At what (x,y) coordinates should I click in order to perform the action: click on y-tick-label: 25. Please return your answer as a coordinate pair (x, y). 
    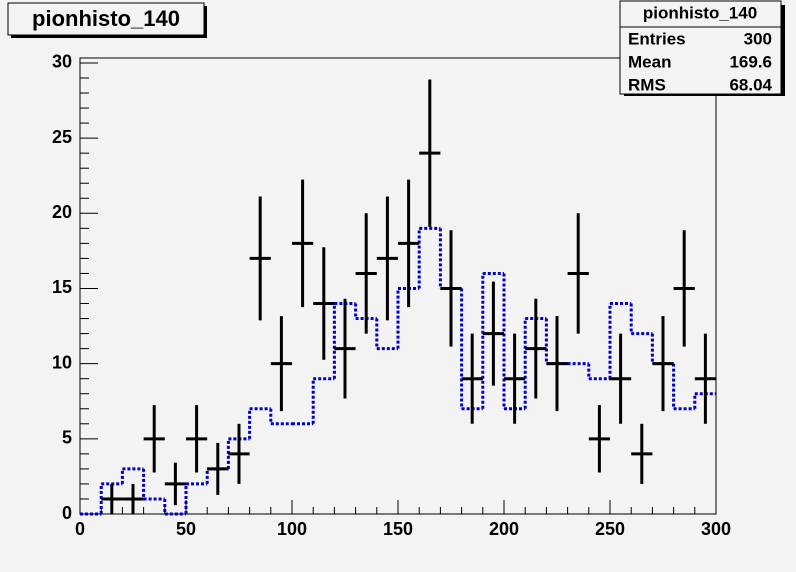
    Looking at the image, I should click on (62, 137).